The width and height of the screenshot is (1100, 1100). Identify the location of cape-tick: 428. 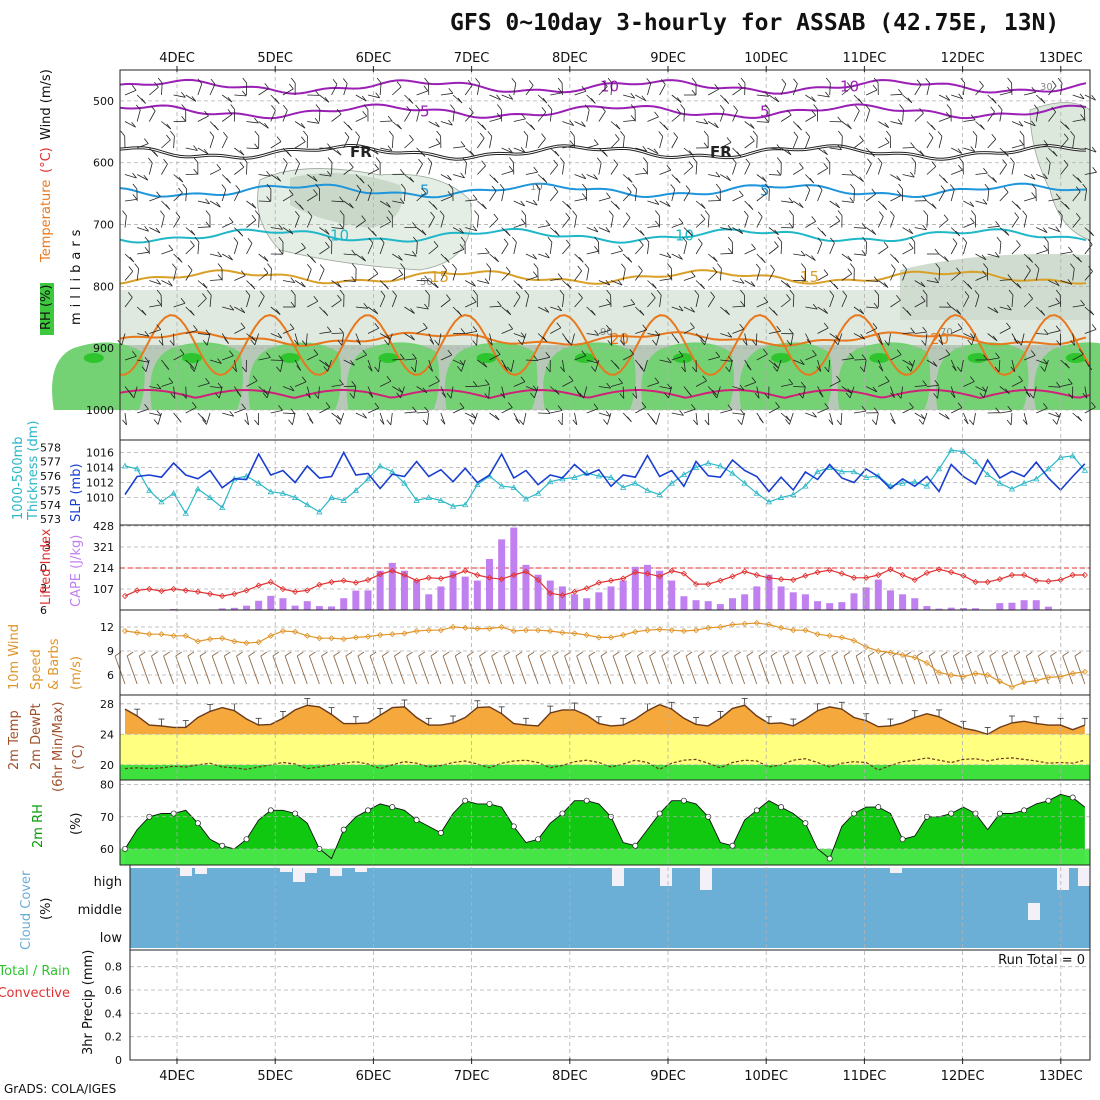
(103, 526).